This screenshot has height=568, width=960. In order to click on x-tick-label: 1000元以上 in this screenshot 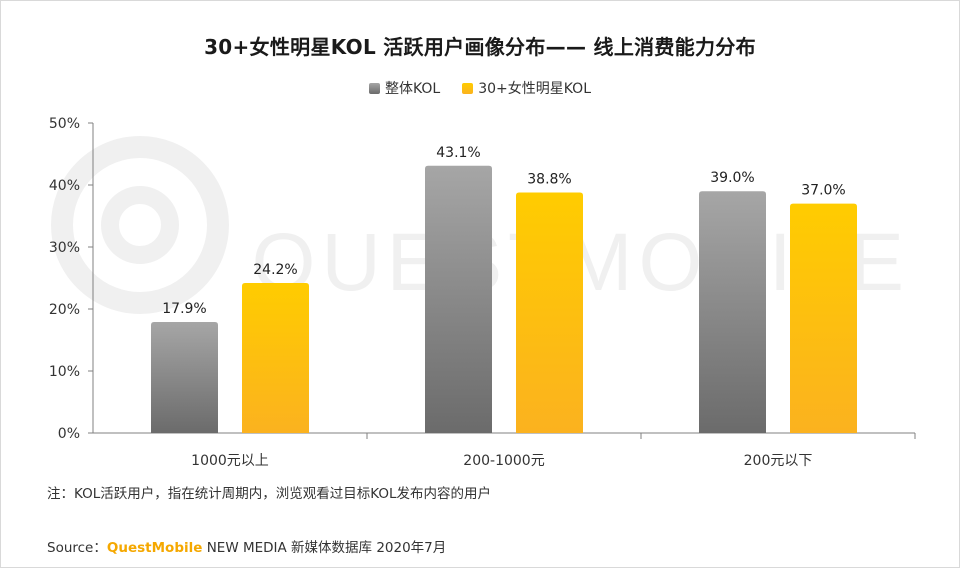, I will do `click(230, 461)`.